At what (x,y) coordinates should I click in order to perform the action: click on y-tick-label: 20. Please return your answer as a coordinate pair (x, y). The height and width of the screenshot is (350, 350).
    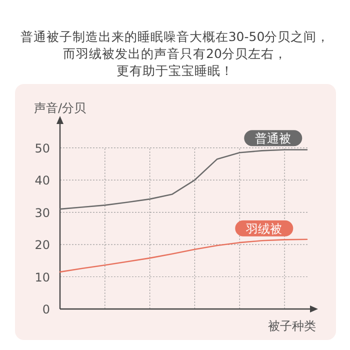
    Looking at the image, I should click on (42, 245).